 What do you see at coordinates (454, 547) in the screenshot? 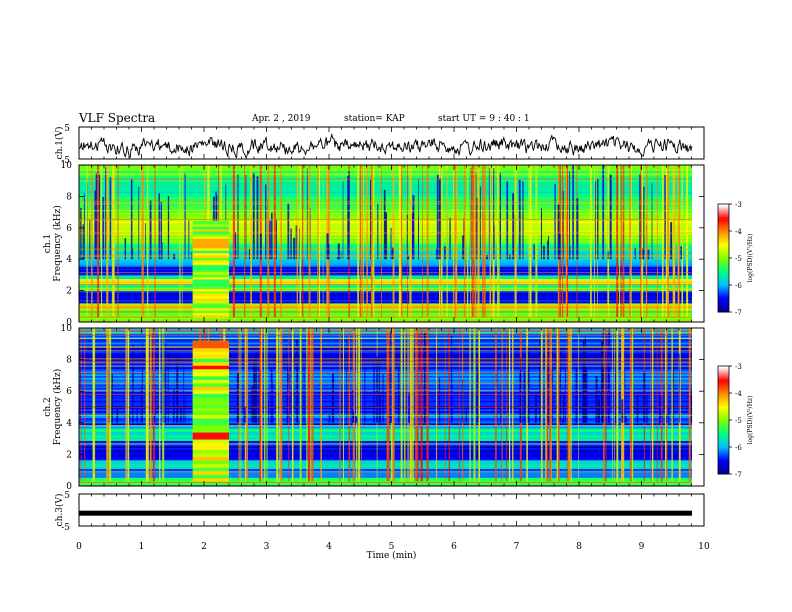
I see `x-tick-label: 6` at bounding box center [454, 547].